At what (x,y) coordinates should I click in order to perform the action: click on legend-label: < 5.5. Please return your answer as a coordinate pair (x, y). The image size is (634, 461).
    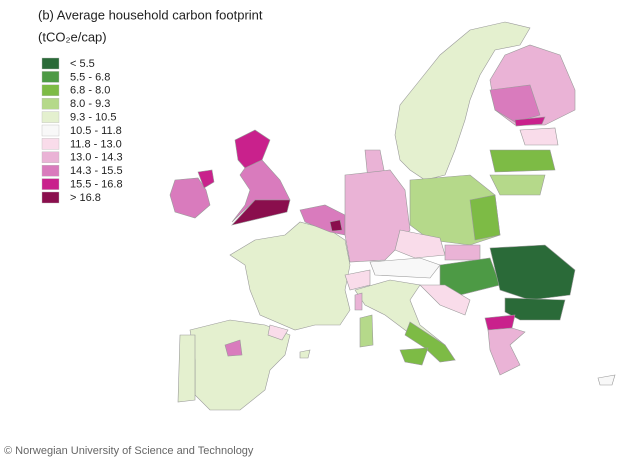
    Looking at the image, I should click on (82, 64).